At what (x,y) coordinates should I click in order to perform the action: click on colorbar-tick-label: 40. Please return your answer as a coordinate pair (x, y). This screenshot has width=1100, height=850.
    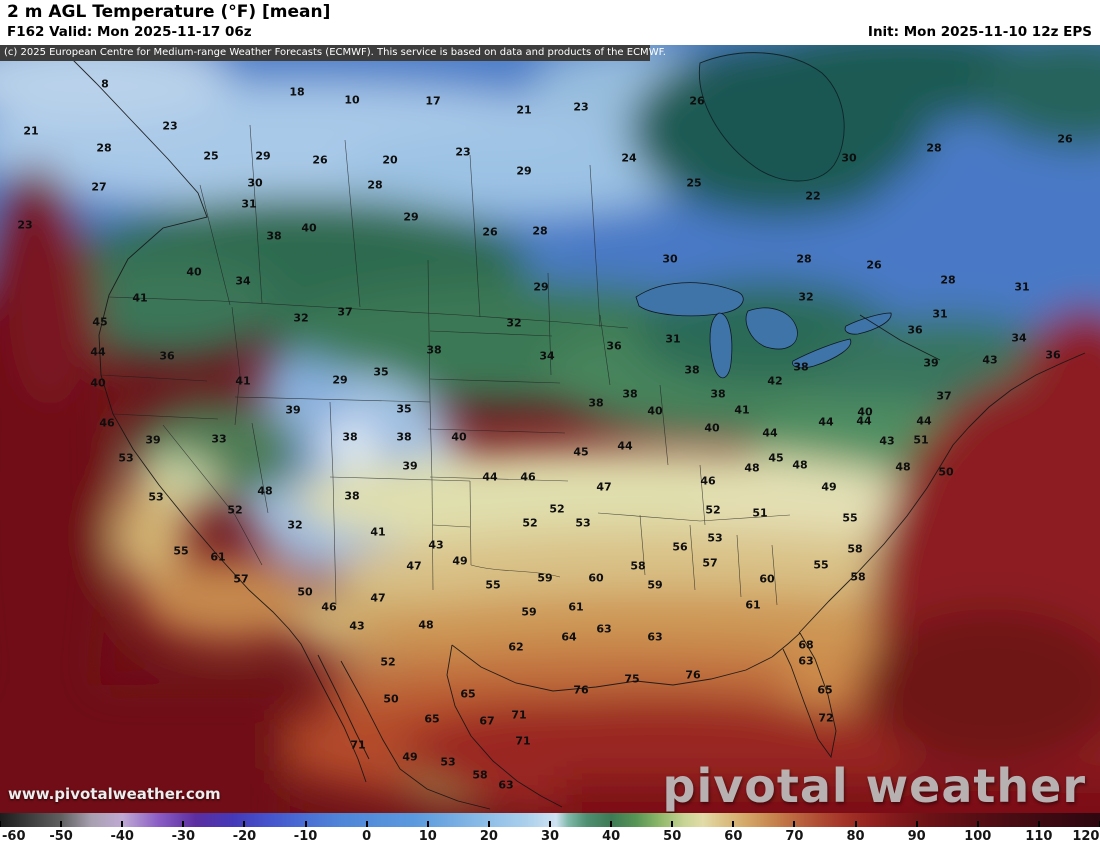
    Looking at the image, I should click on (611, 836).